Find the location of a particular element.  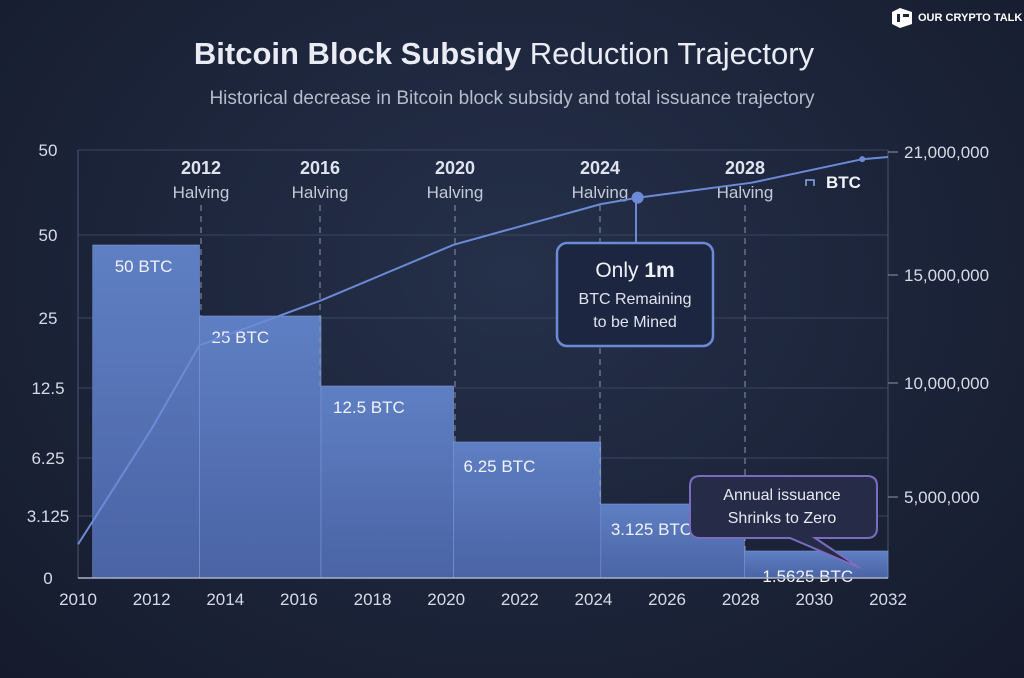

callout-only: Only is located at coordinates (619, 270).